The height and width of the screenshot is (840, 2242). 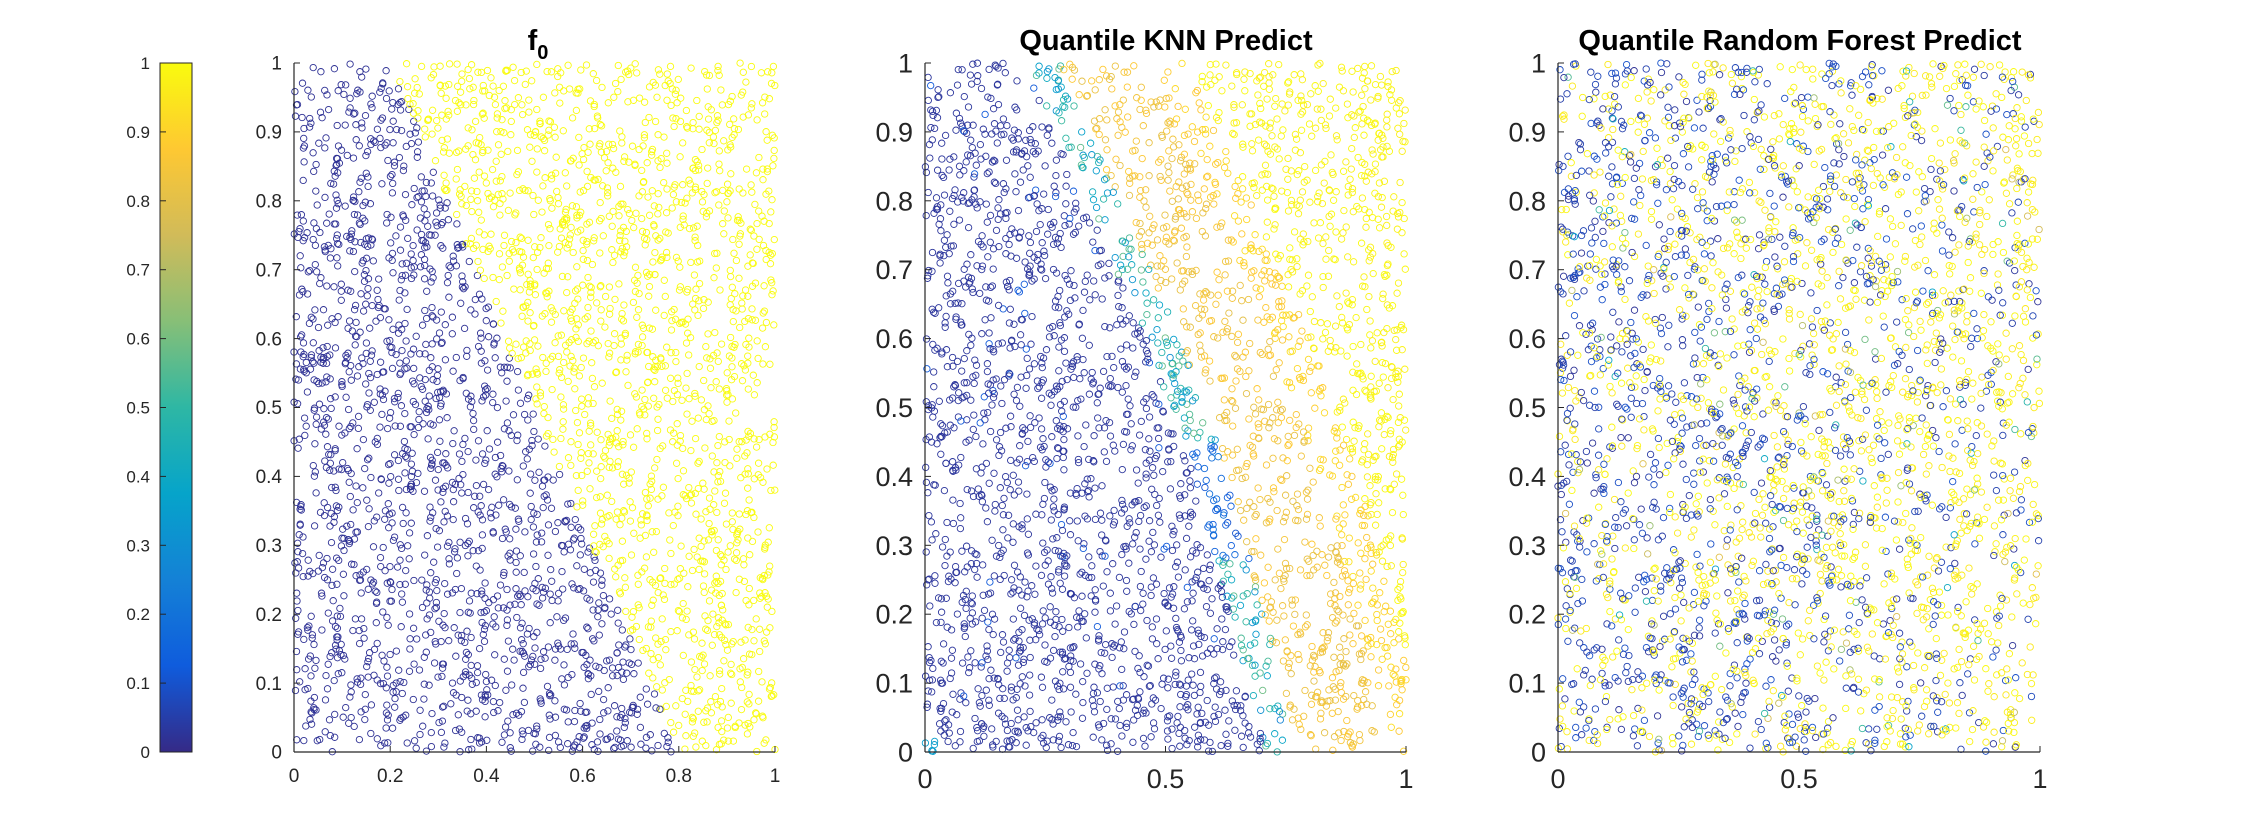 I want to click on y-tick-label: 0.2, so click(x=269, y=615).